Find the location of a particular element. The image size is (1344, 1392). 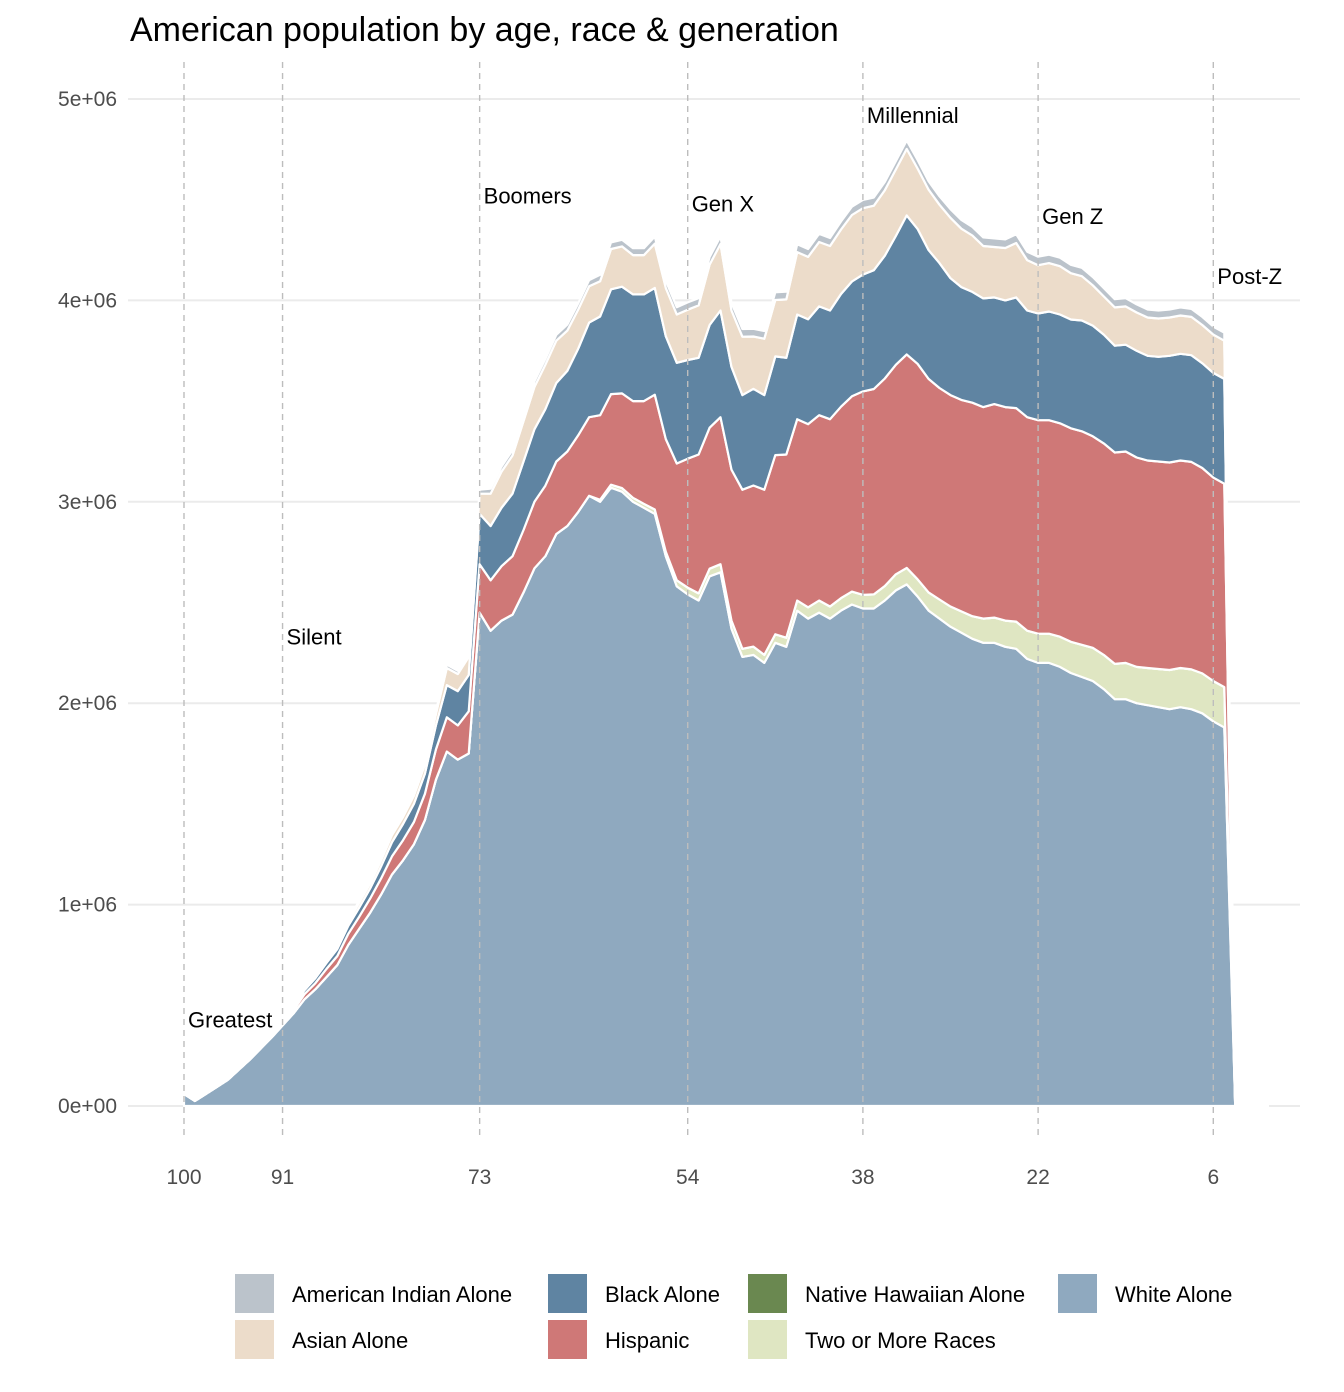

y-tick-label: 5e+06 is located at coordinates (87, 99).